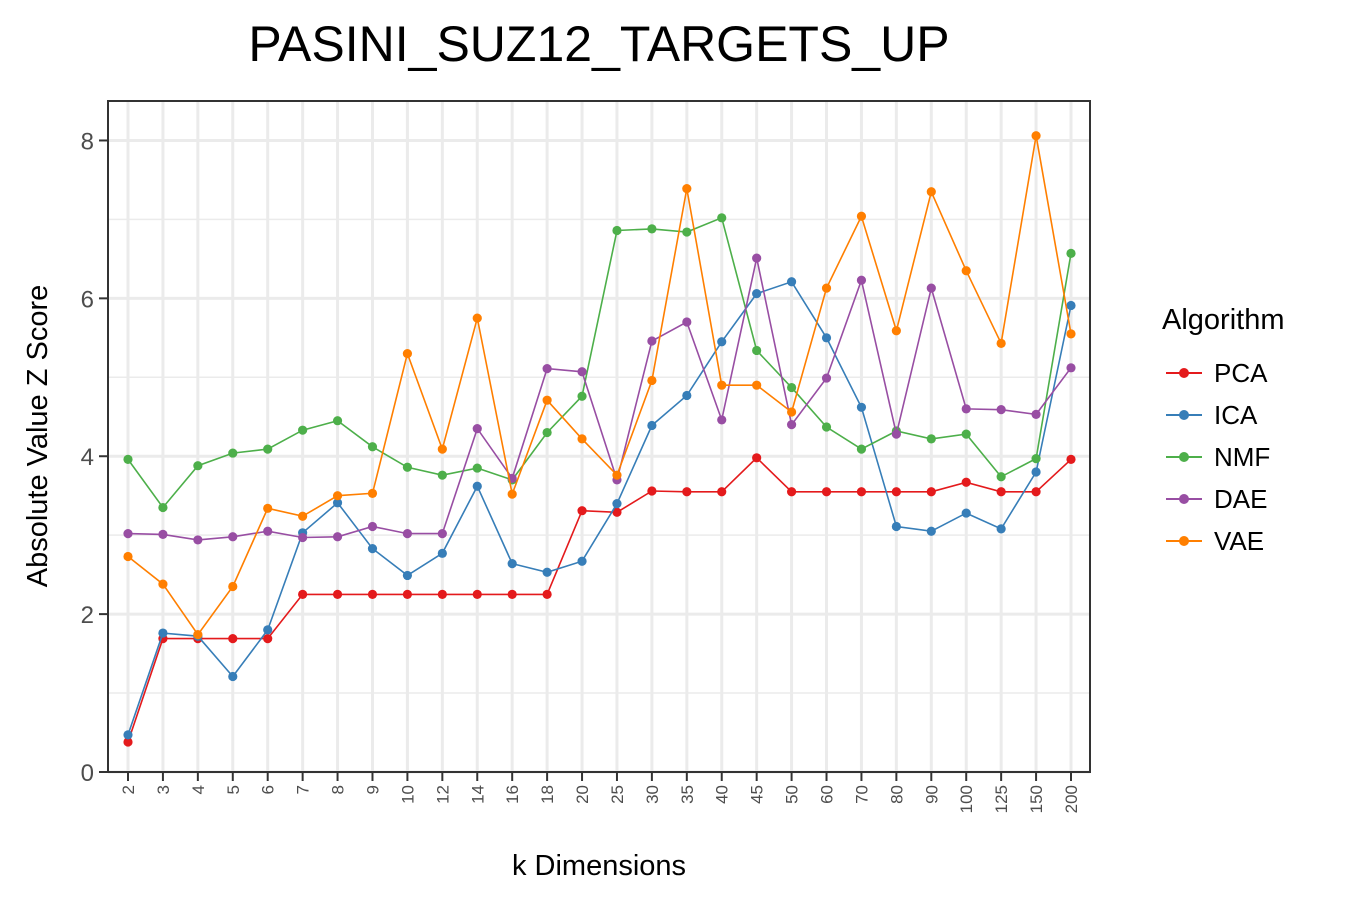 This screenshot has height=900, width=1350. What do you see at coordinates (512, 794) in the screenshot?
I see `x-tick-label: 16` at bounding box center [512, 794].